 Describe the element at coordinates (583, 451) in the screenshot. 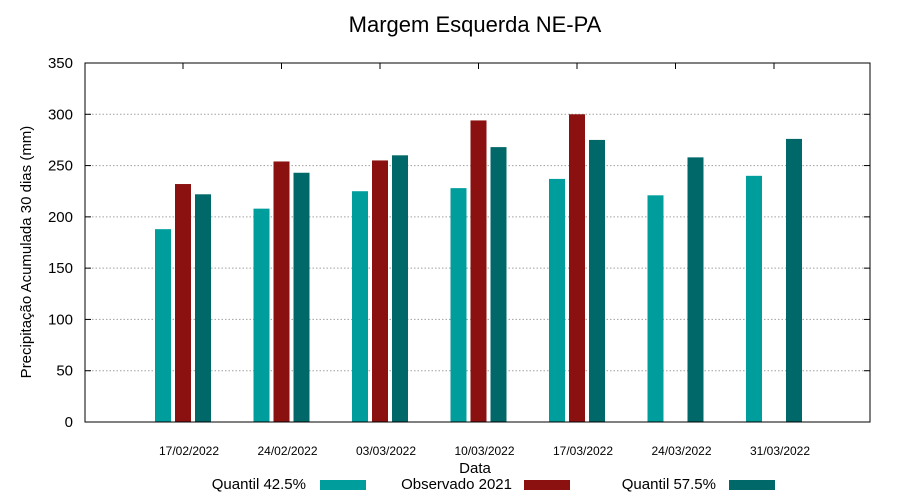

I see `x-tick-label: 17/03/2022` at that location.